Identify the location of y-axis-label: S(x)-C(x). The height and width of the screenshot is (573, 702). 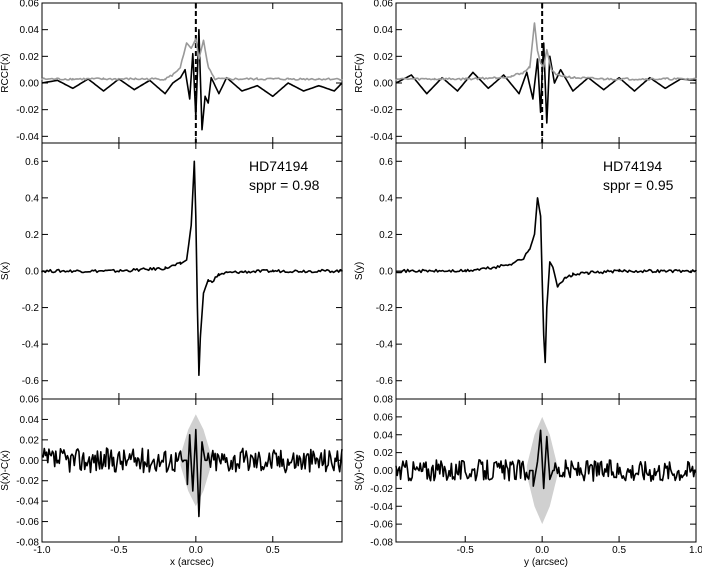
(5, 470).